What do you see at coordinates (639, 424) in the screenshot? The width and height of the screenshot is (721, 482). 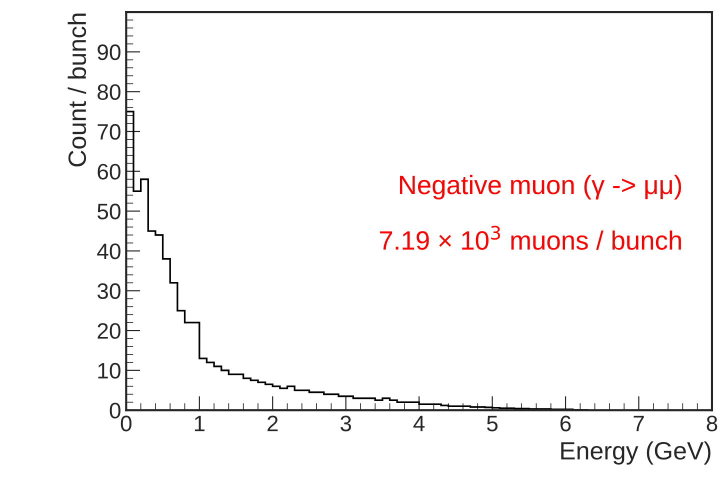 I see `x-tick-label: 7` at bounding box center [639, 424].